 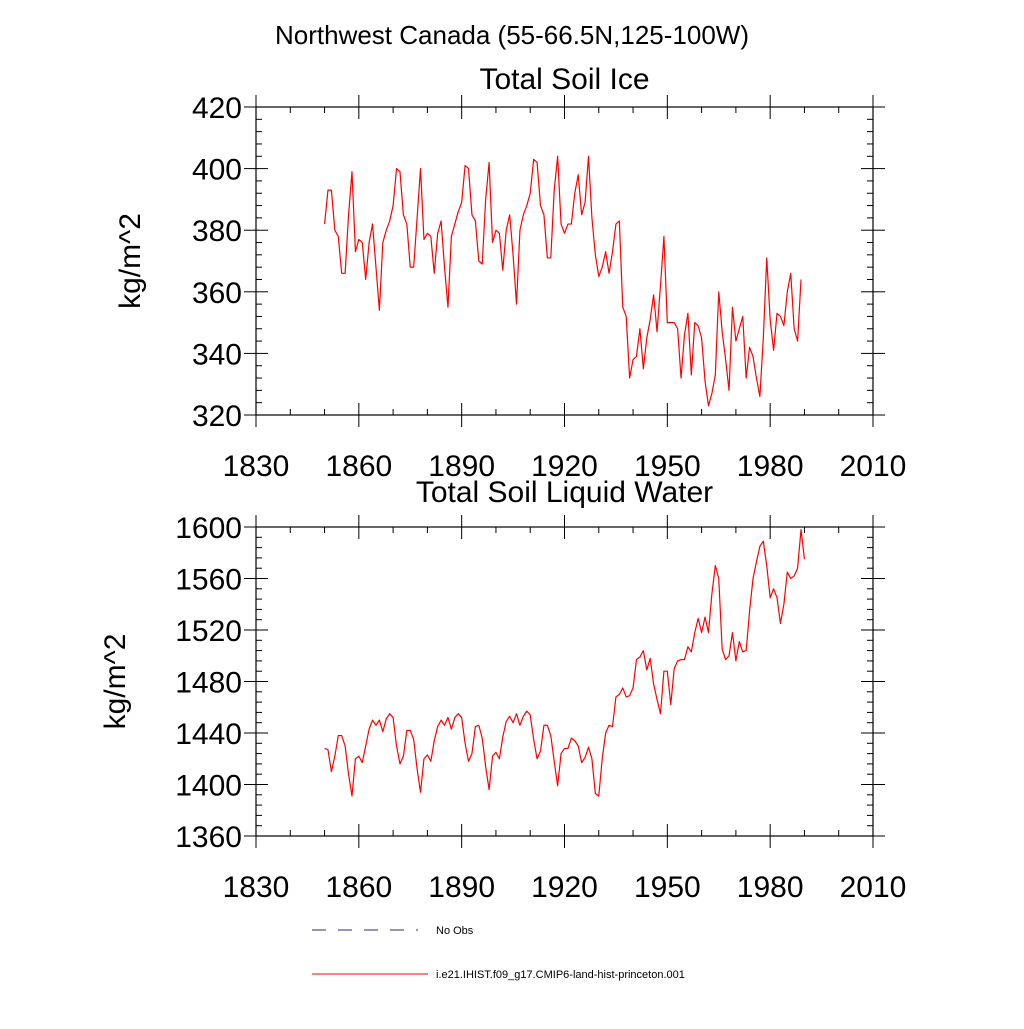 I want to click on soil-liquid-water-x-tick-label: 1950, so click(x=667, y=887).